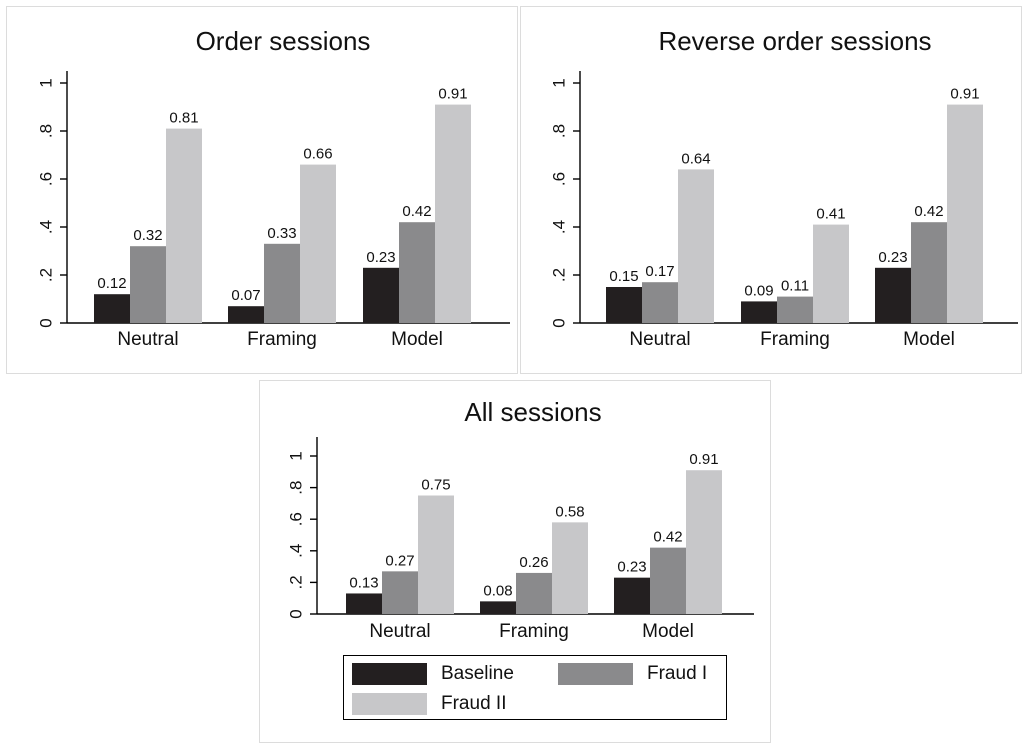  What do you see at coordinates (380, 257) in the screenshot?
I see `order-sessions-data-label-baseline-model: 0.23` at bounding box center [380, 257].